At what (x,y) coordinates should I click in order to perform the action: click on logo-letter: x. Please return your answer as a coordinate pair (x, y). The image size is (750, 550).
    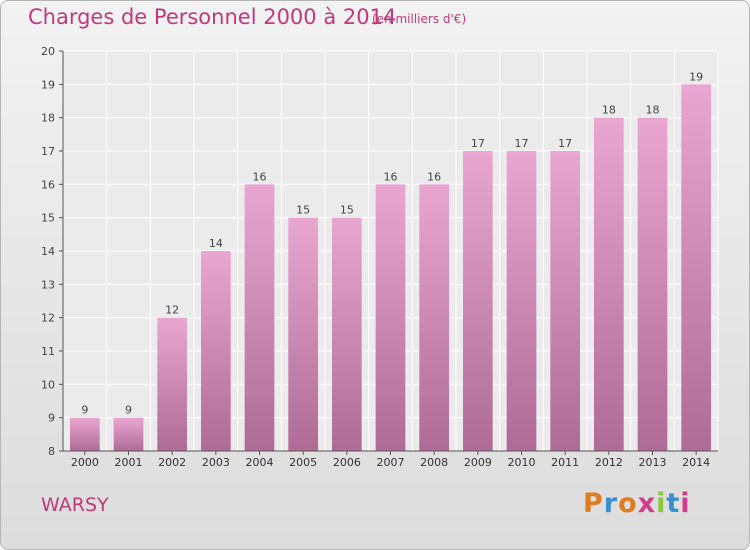
    Looking at the image, I should click on (647, 503).